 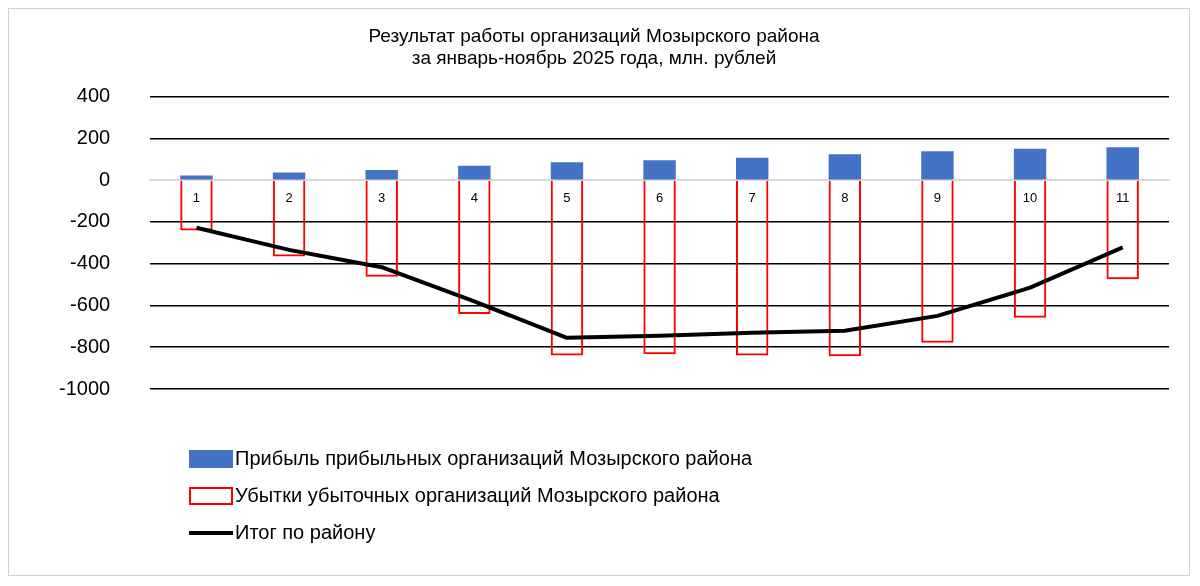 I want to click on x-tick-label: 3, so click(x=382, y=197).